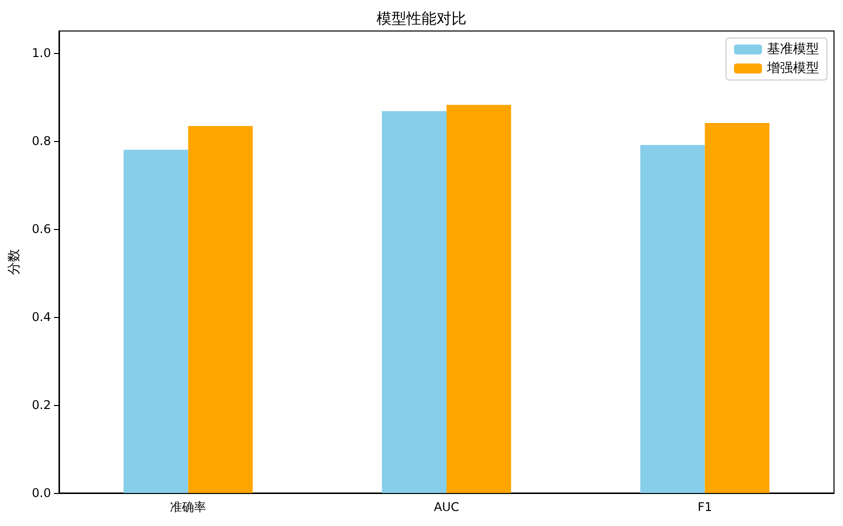  I want to click on y-tick-label: 0.4, so click(41, 317).